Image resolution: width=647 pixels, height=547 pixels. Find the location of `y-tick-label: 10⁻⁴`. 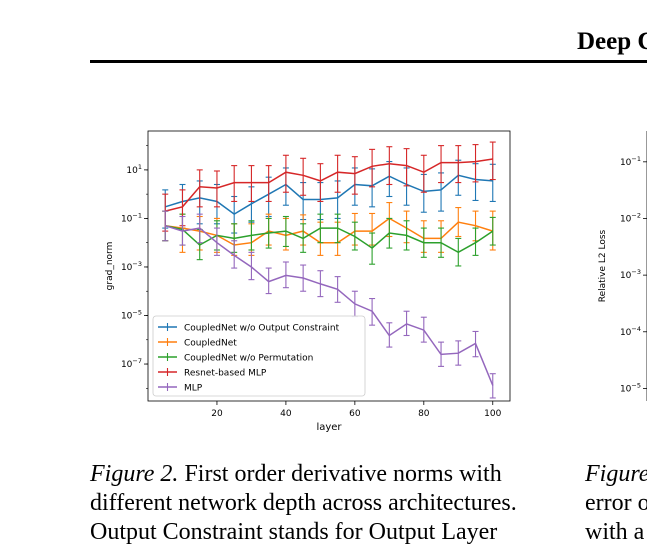

y-tick-label: 10⁻⁴ is located at coordinates (630, 331).